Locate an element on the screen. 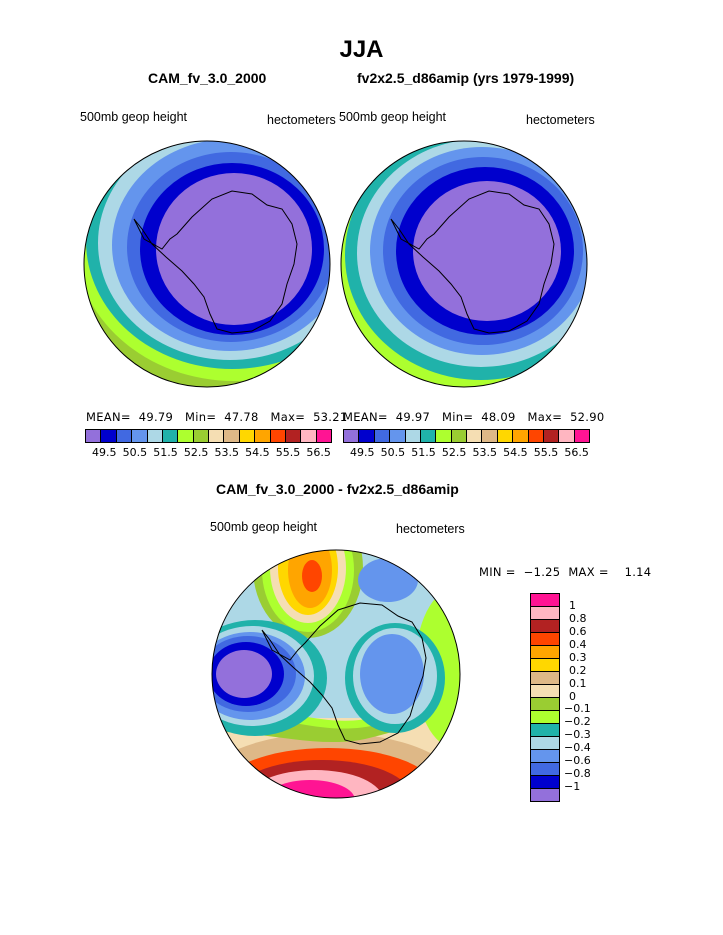 Image resolution: width=723 pixels, height=935 pixels. left-colorbar is located at coordinates (208, 436).